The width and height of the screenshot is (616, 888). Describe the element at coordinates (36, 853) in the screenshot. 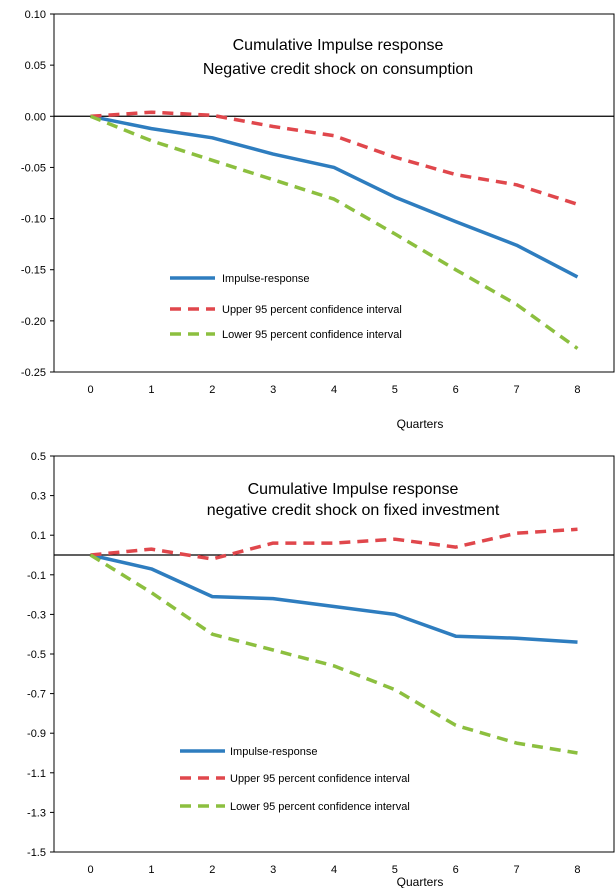

I see `y-tick-label: -1.5` at that location.